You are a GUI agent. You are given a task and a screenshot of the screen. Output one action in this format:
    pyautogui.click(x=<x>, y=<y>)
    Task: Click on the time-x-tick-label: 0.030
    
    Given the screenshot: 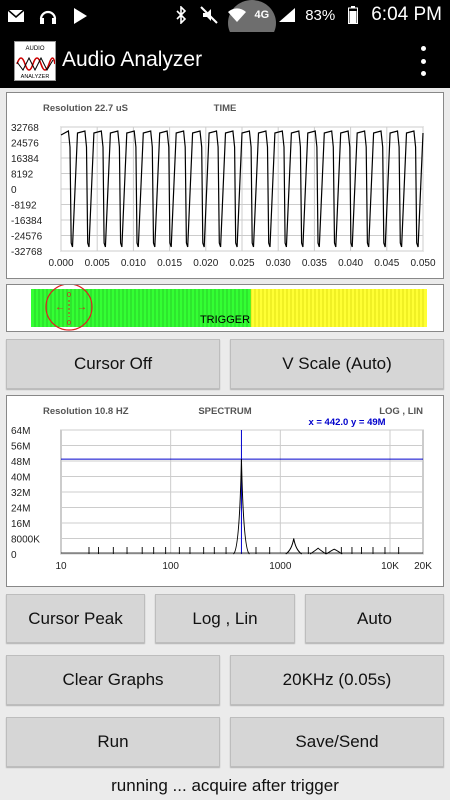 What is the action you would take?
    pyautogui.click(x=278, y=263)
    